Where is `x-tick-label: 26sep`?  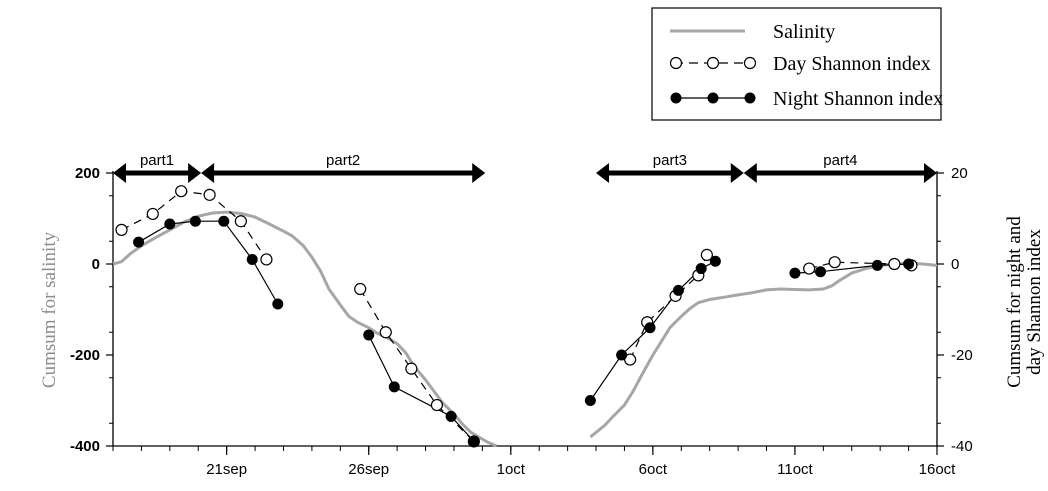
x-tick-label: 26sep is located at coordinates (368, 469).